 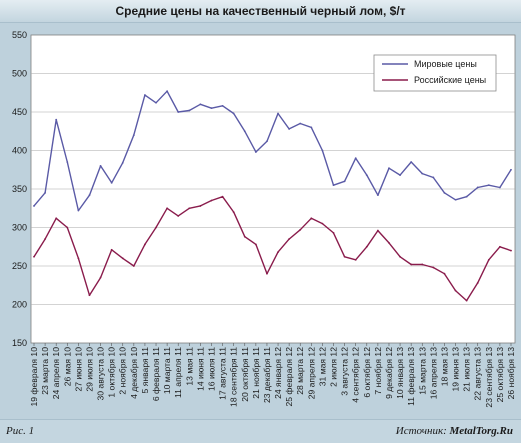 What do you see at coordinates (356, 375) in the screenshot?
I see `x-tick-label: 4 сентября 12` at bounding box center [356, 375].